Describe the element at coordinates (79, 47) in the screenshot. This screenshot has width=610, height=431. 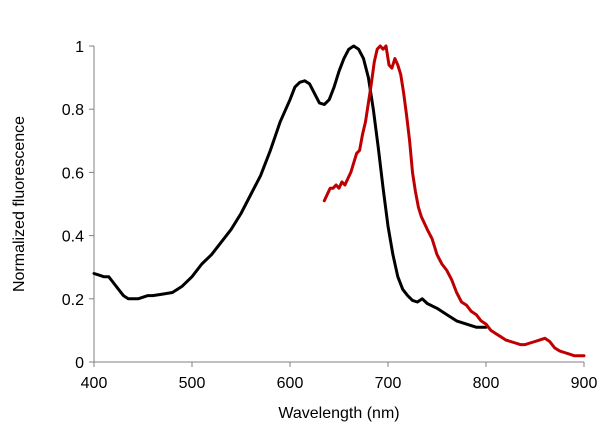
I see `y-tick-label: 1` at that location.